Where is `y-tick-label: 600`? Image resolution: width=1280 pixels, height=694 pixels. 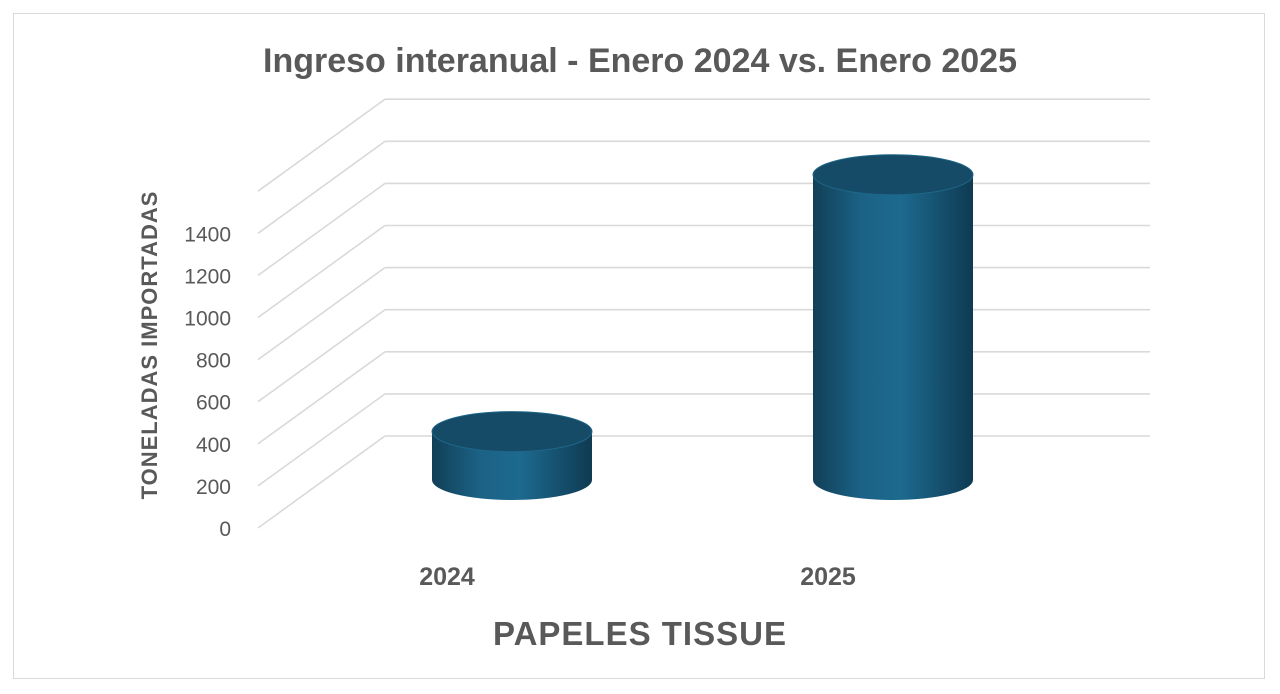 y-tick-label: 600 is located at coordinates (213, 403).